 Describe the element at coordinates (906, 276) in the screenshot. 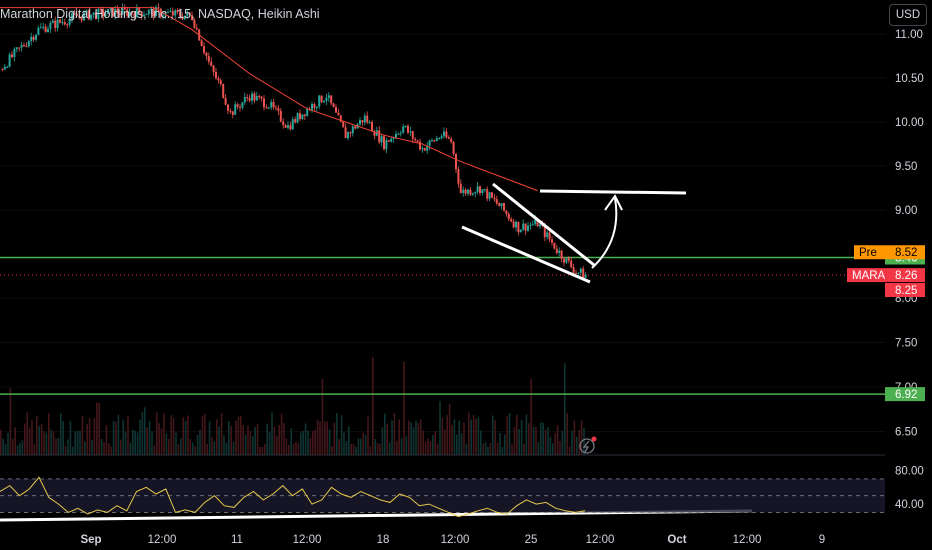

I see `price-badge-value: 8.26` at that location.